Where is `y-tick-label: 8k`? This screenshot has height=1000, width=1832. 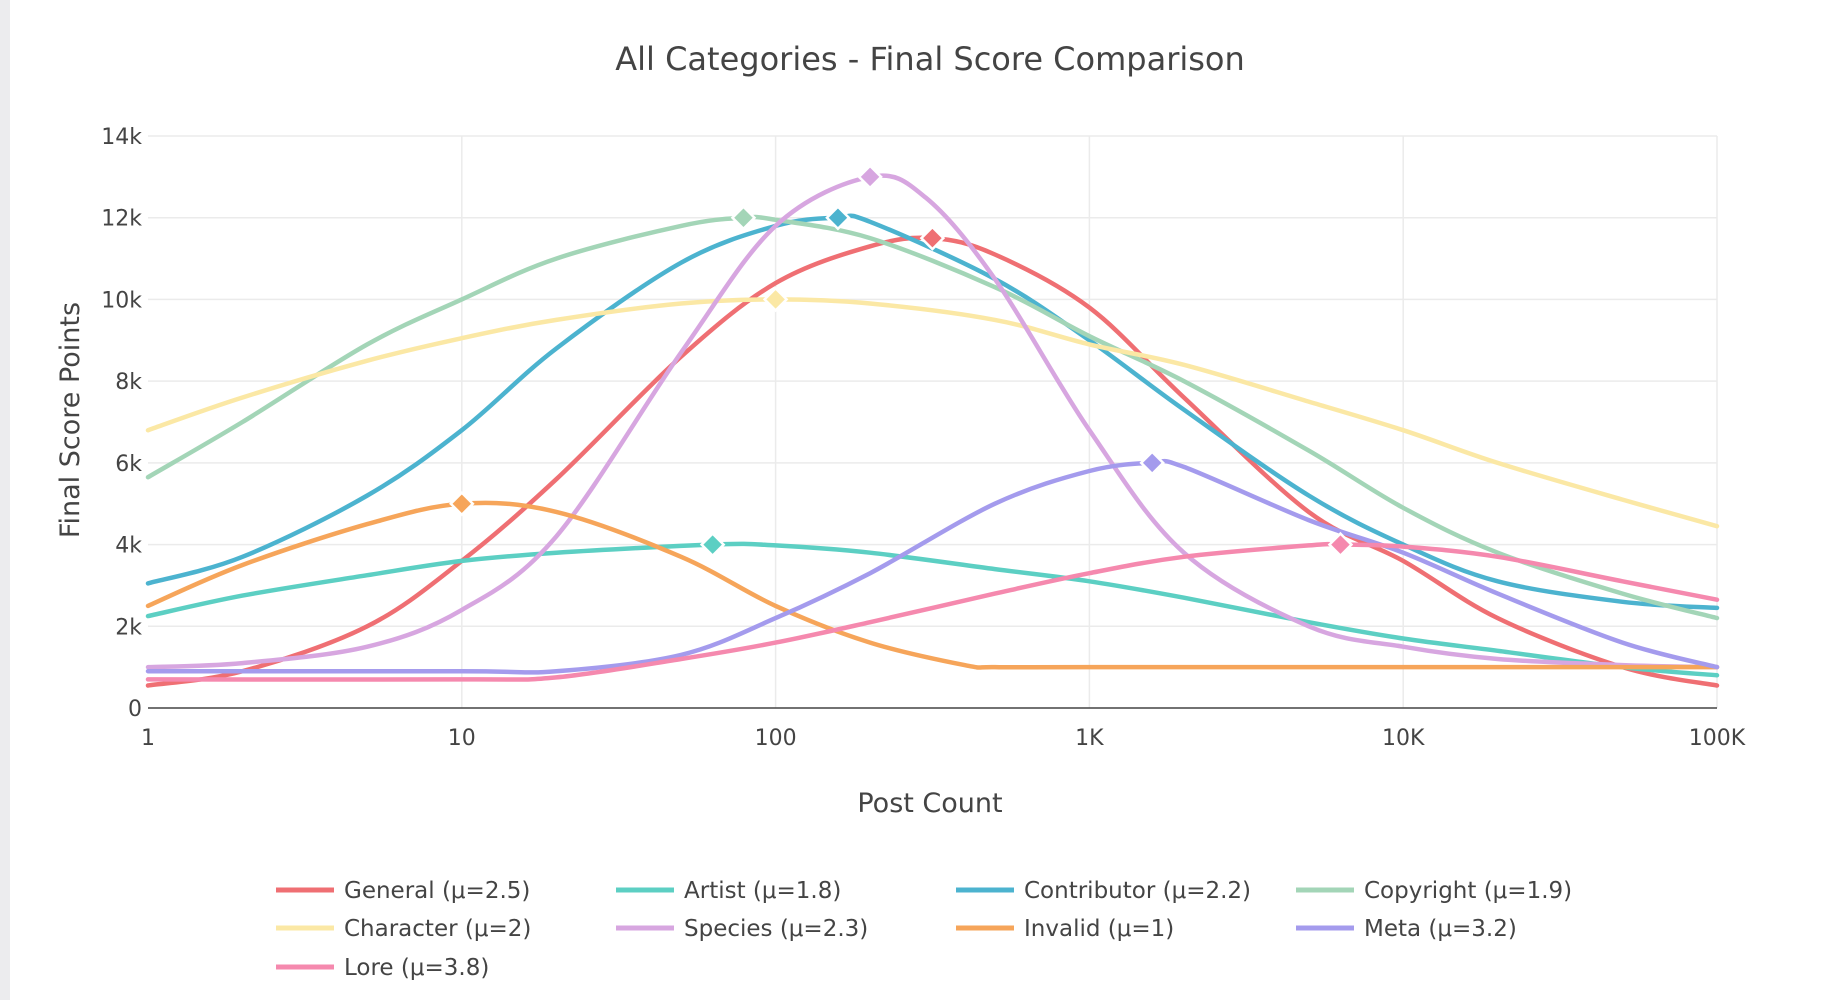 y-tick-label: 8k is located at coordinates (128, 382).